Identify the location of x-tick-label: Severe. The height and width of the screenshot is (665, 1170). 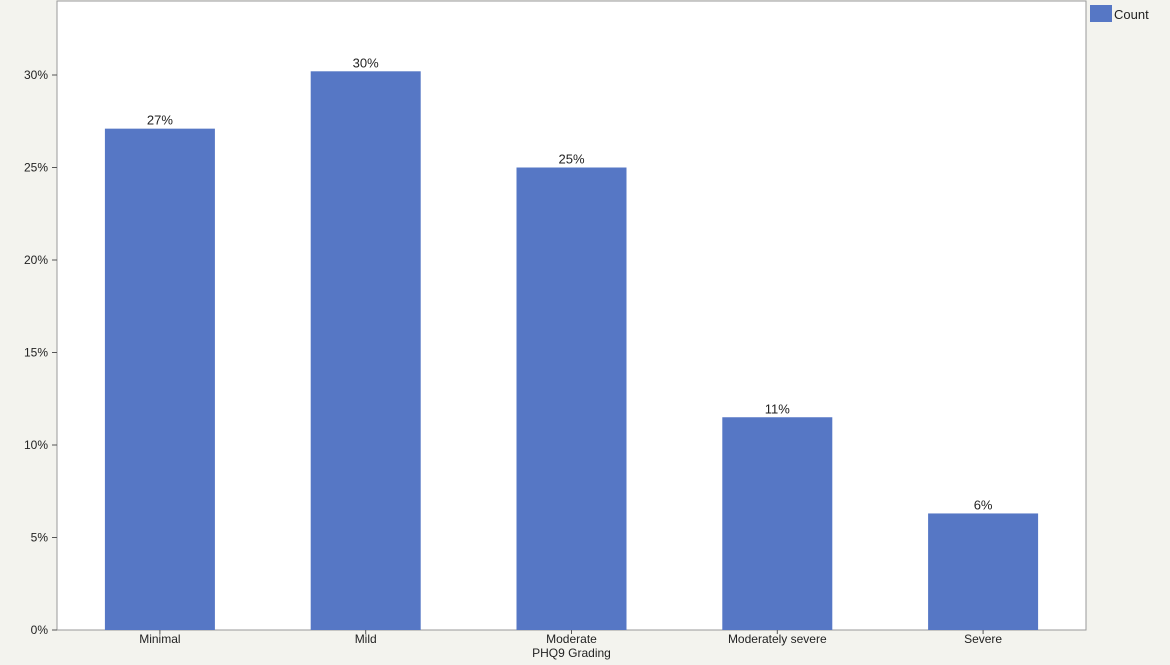
(983, 639).